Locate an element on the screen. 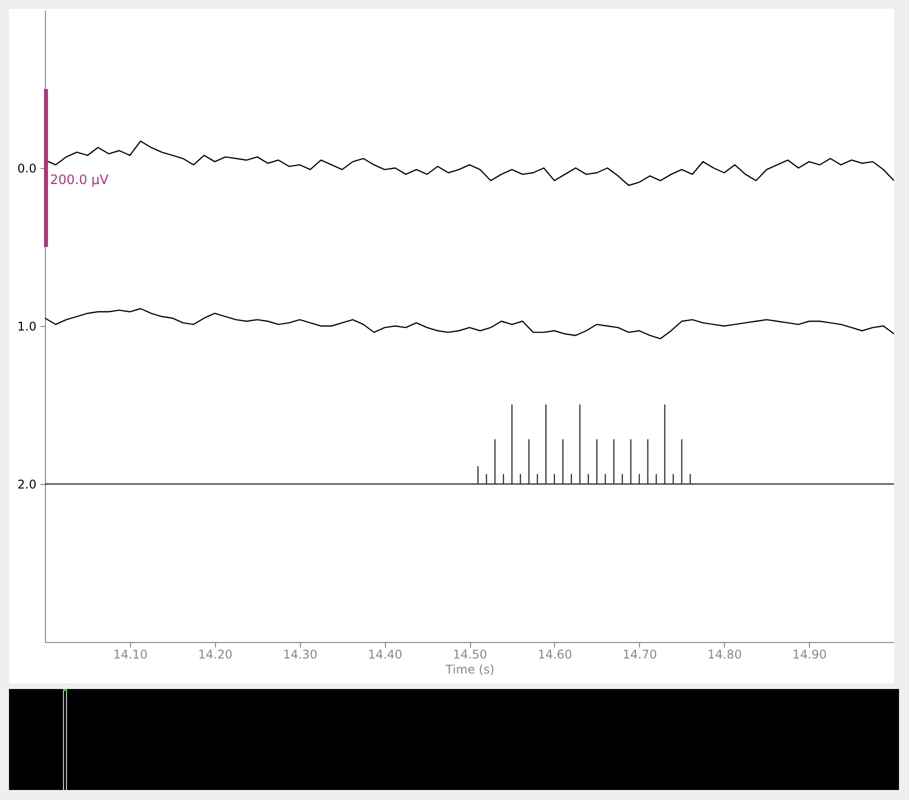  x-tick-label: 14.90 is located at coordinates (809, 655).